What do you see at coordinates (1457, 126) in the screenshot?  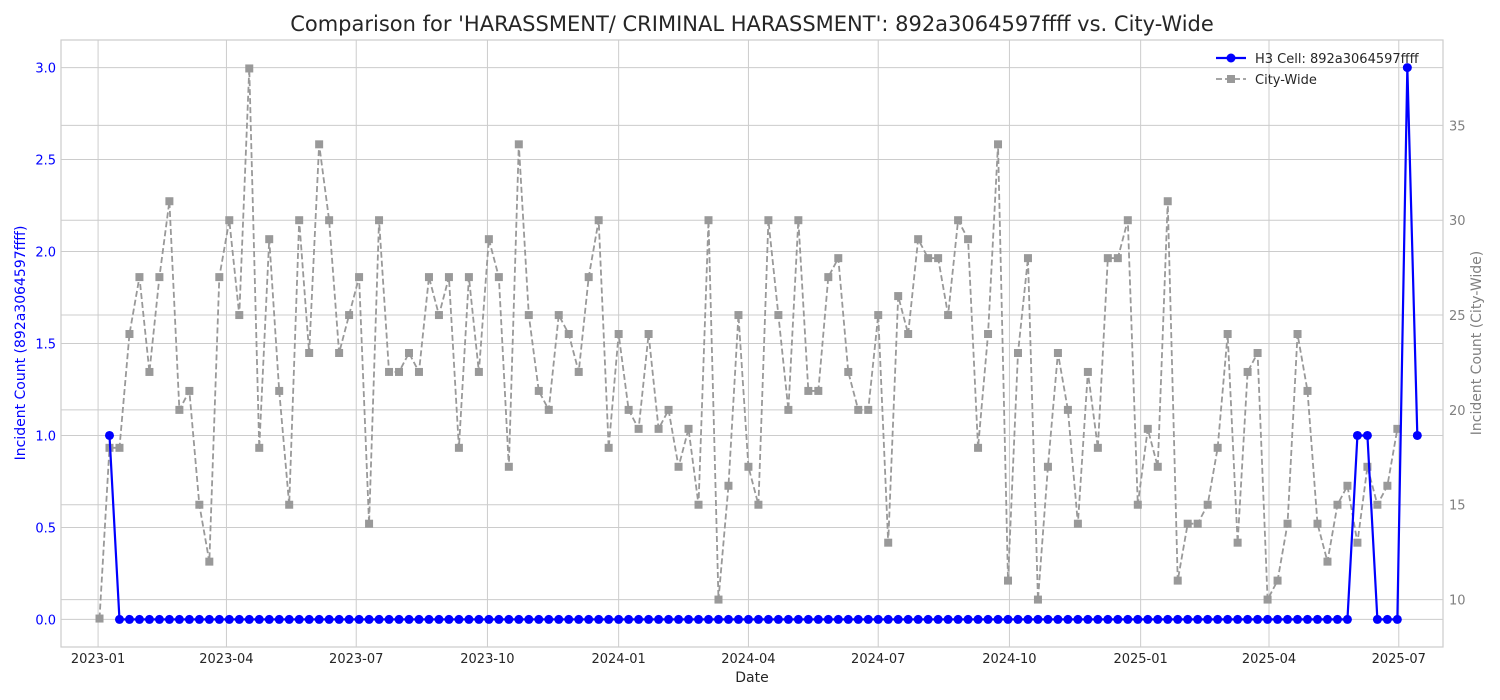 I see `y-right-tick-label: 35` at bounding box center [1457, 126].